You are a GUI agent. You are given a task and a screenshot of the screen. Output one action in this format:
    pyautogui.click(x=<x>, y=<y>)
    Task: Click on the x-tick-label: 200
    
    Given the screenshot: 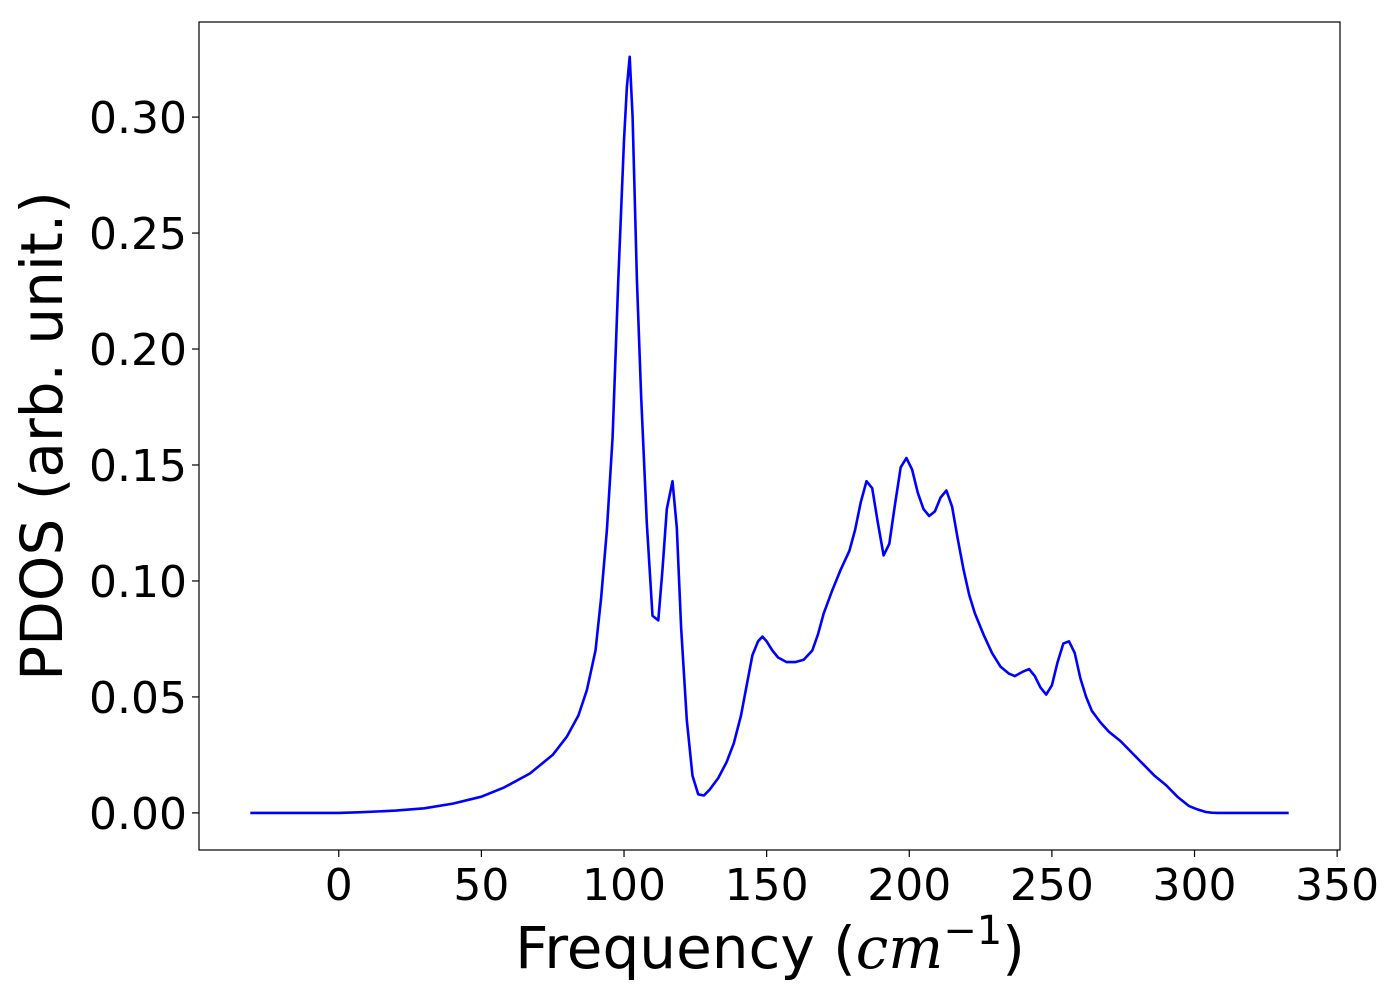 What is the action you would take?
    pyautogui.click(x=909, y=885)
    